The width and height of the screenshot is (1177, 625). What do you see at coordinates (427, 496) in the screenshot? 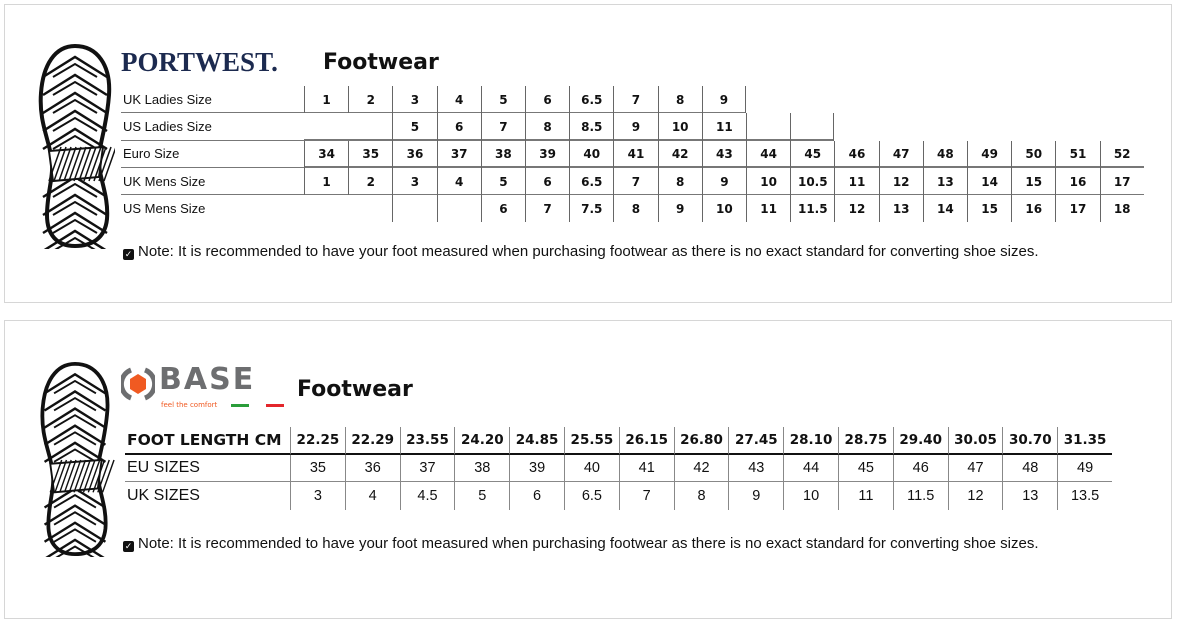
I see `size-cell: 4.5` at bounding box center [427, 496].